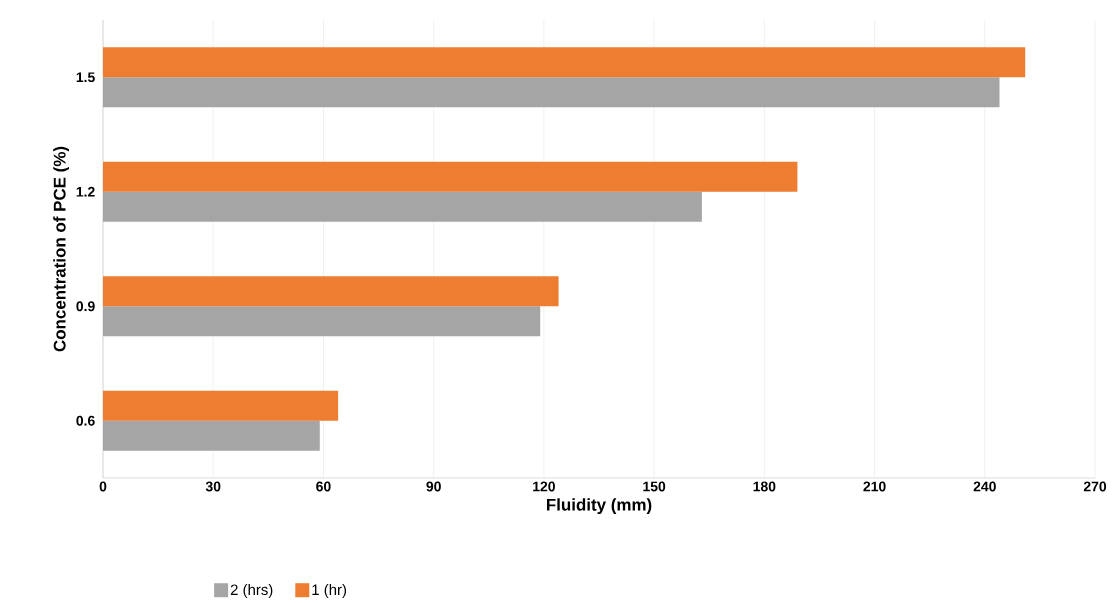  I want to click on x-tick-label: 90, so click(433, 486).